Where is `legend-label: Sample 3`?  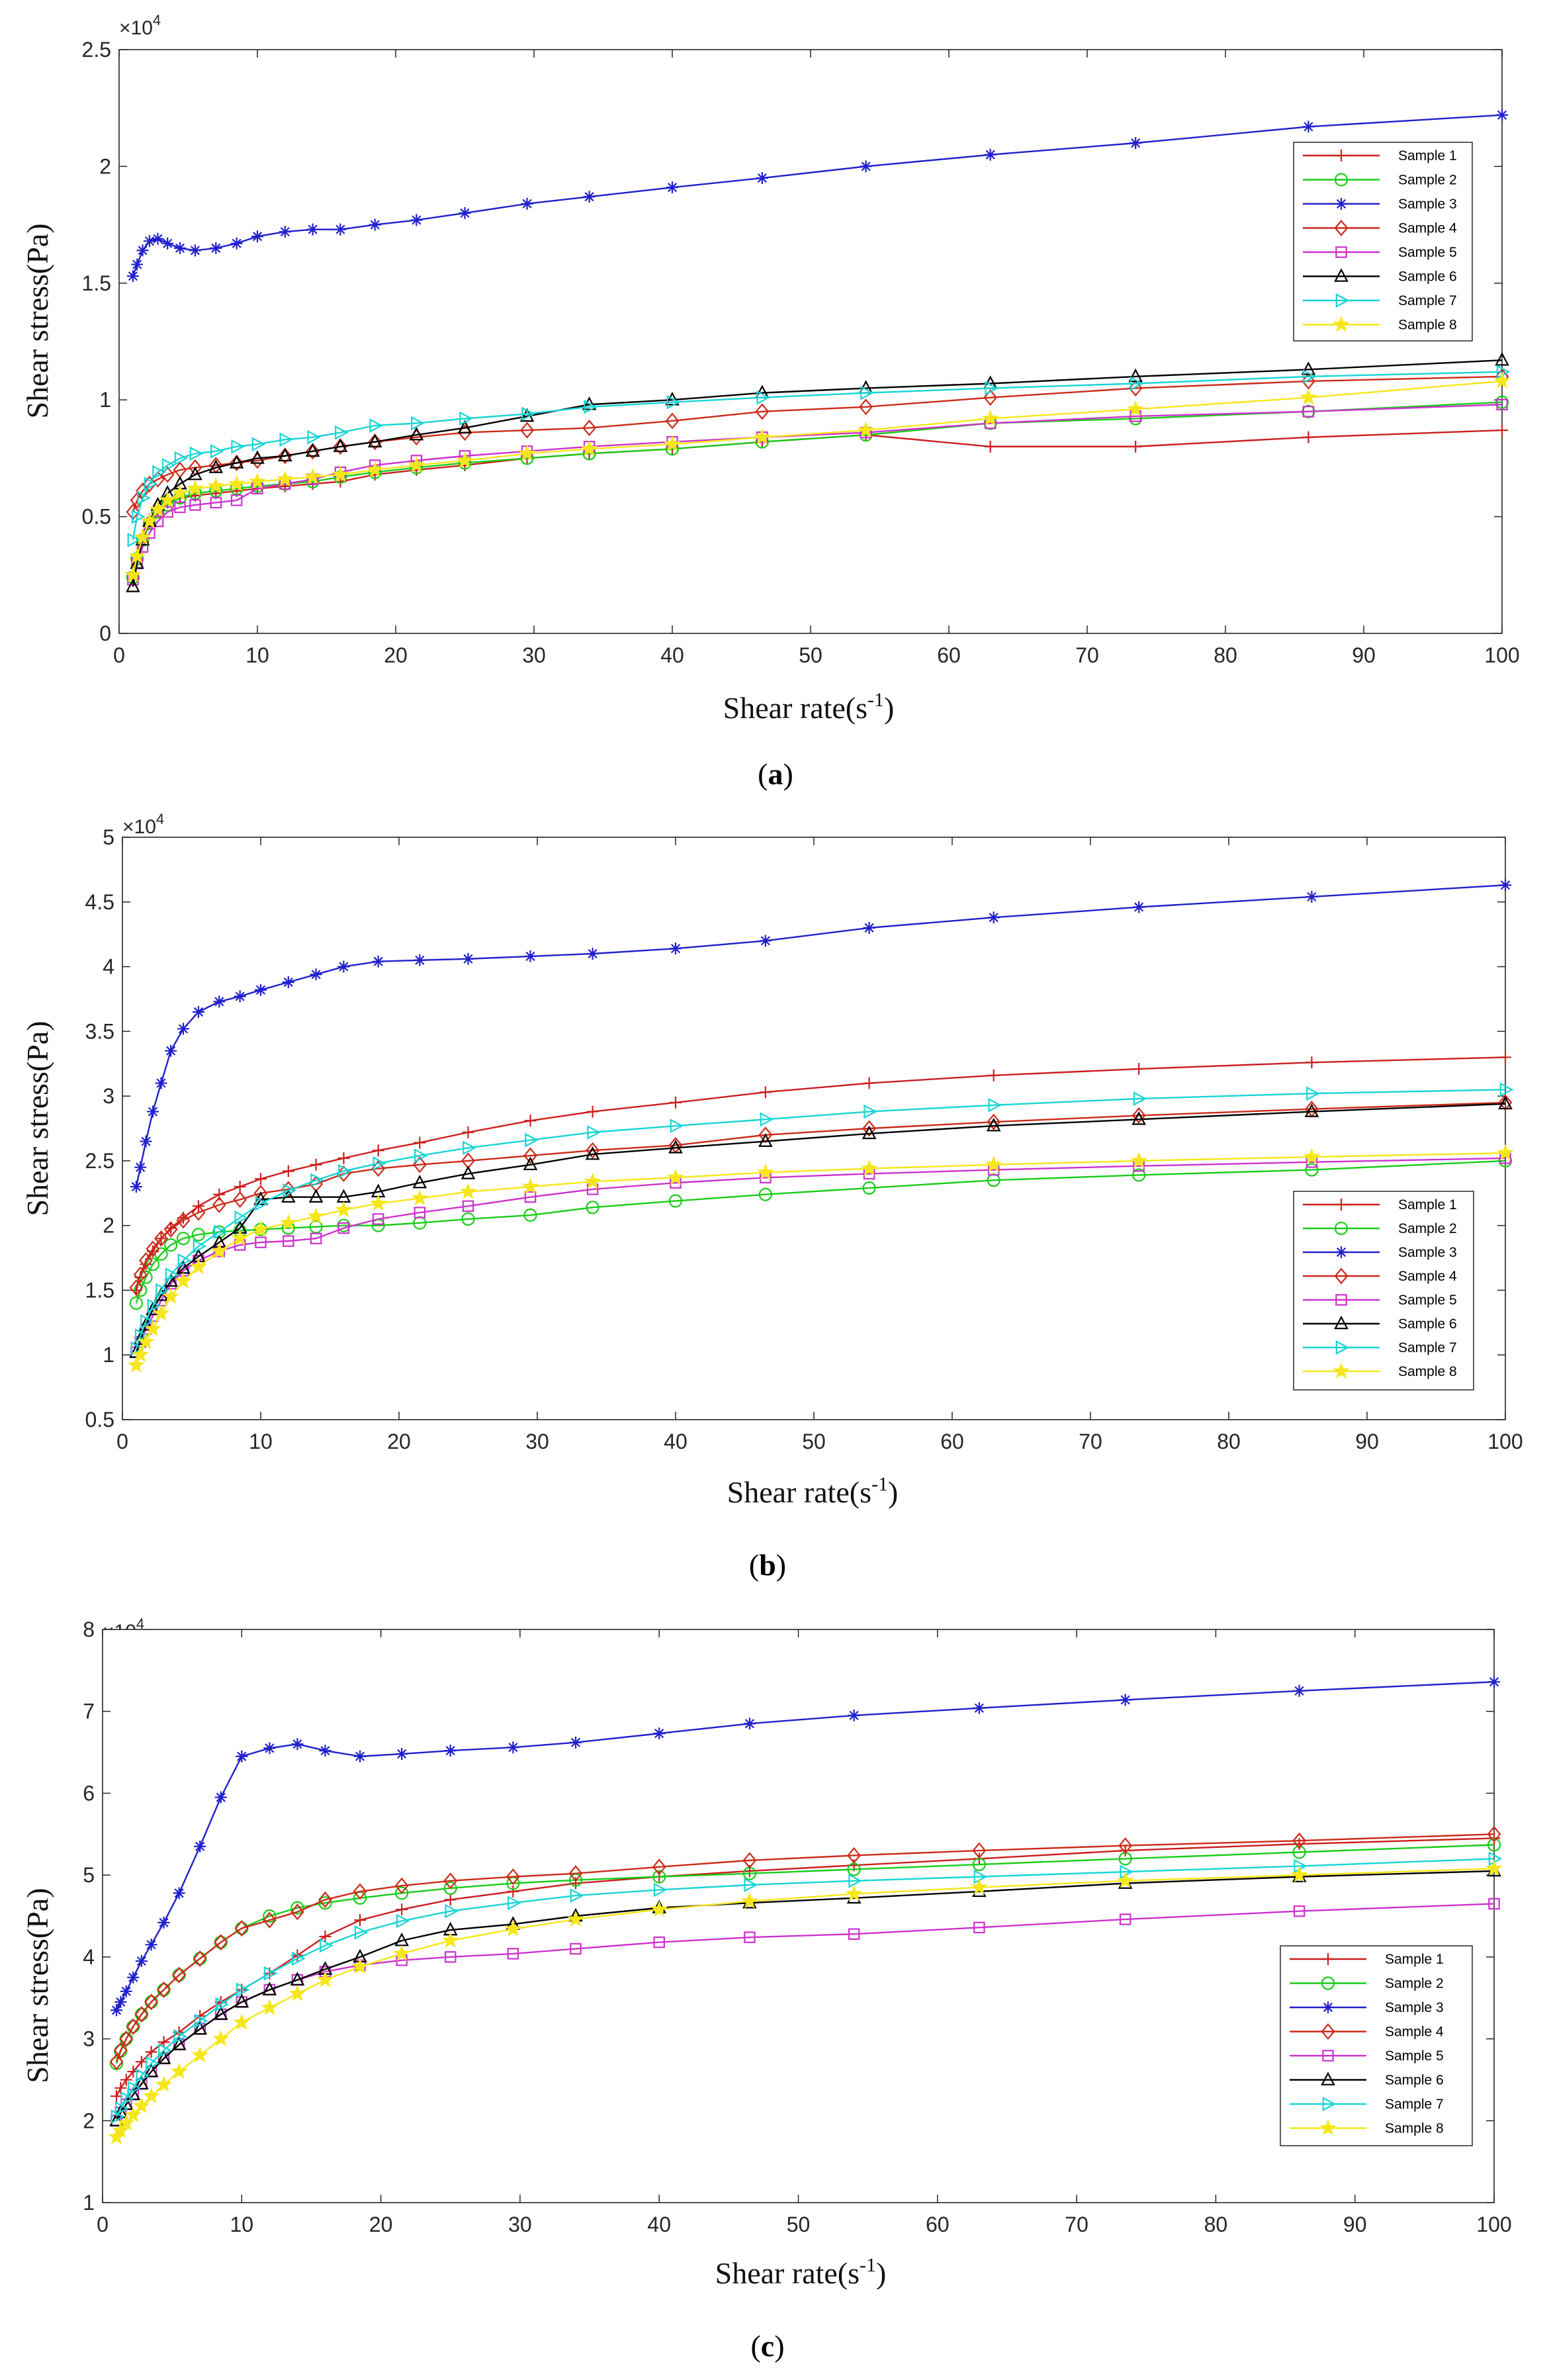 legend-label: Sample 3 is located at coordinates (1428, 1252).